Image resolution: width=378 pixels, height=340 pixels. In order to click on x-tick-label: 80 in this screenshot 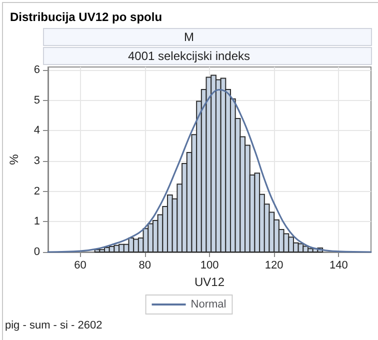, I will do `click(145, 266)`.